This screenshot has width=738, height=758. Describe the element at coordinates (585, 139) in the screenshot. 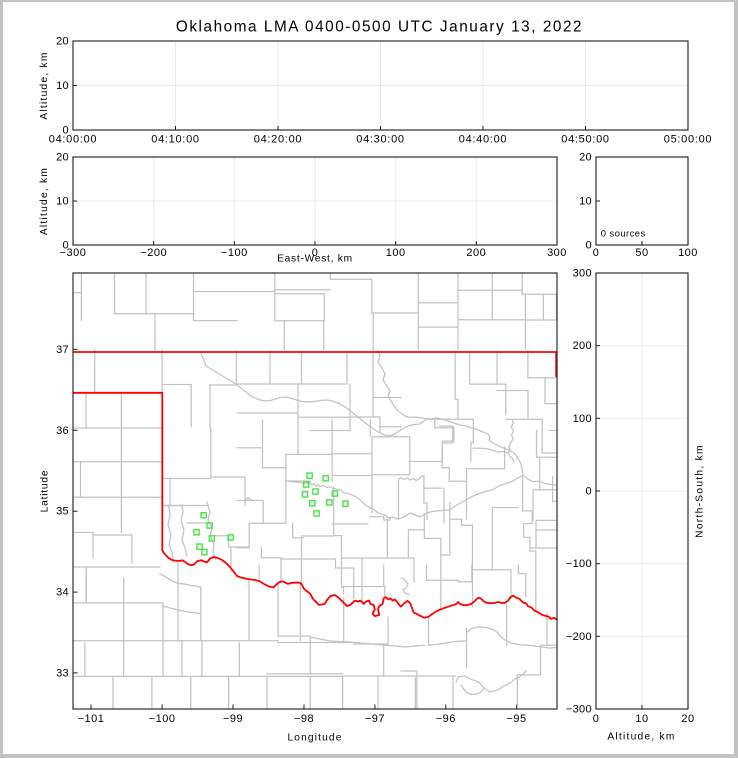

I see `svg-text: 04:50:00` at that location.